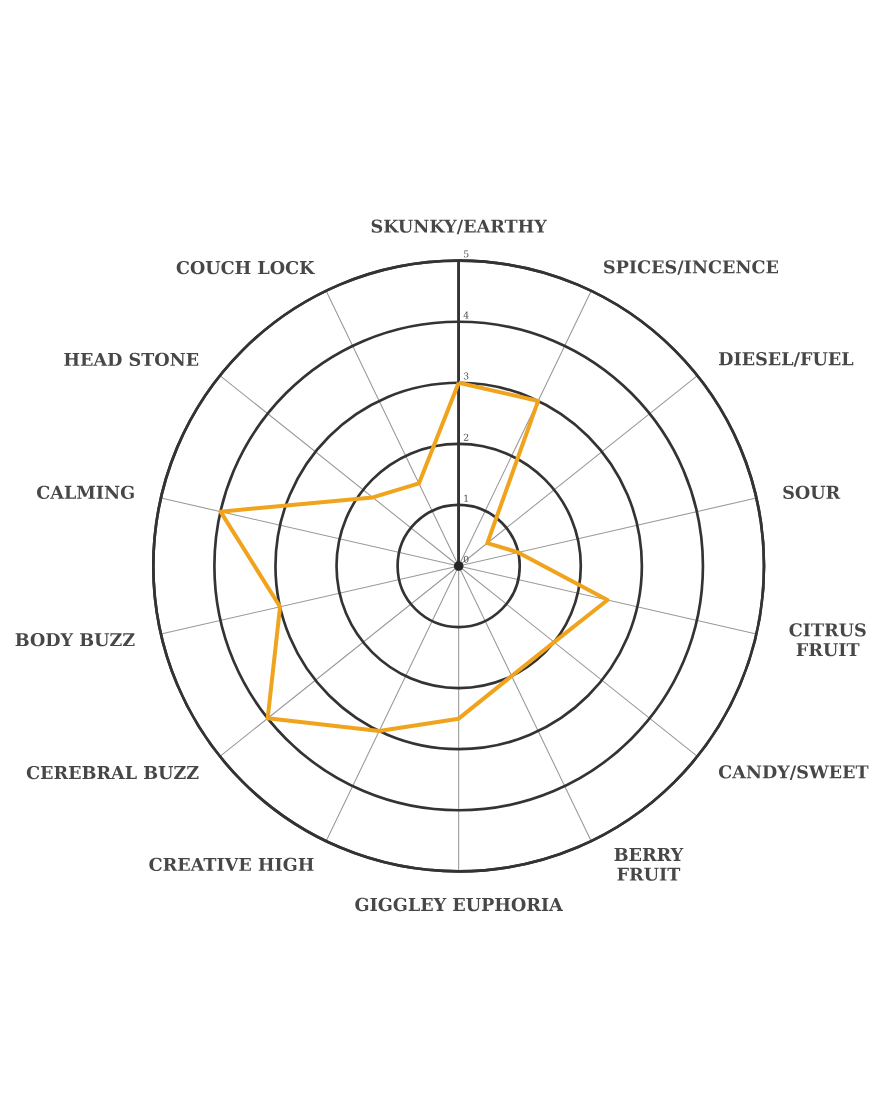 The width and height of the screenshot is (880, 1110). What do you see at coordinates (786, 359) in the screenshot?
I see `spoke-label: DIESEL/FUEL` at bounding box center [786, 359].